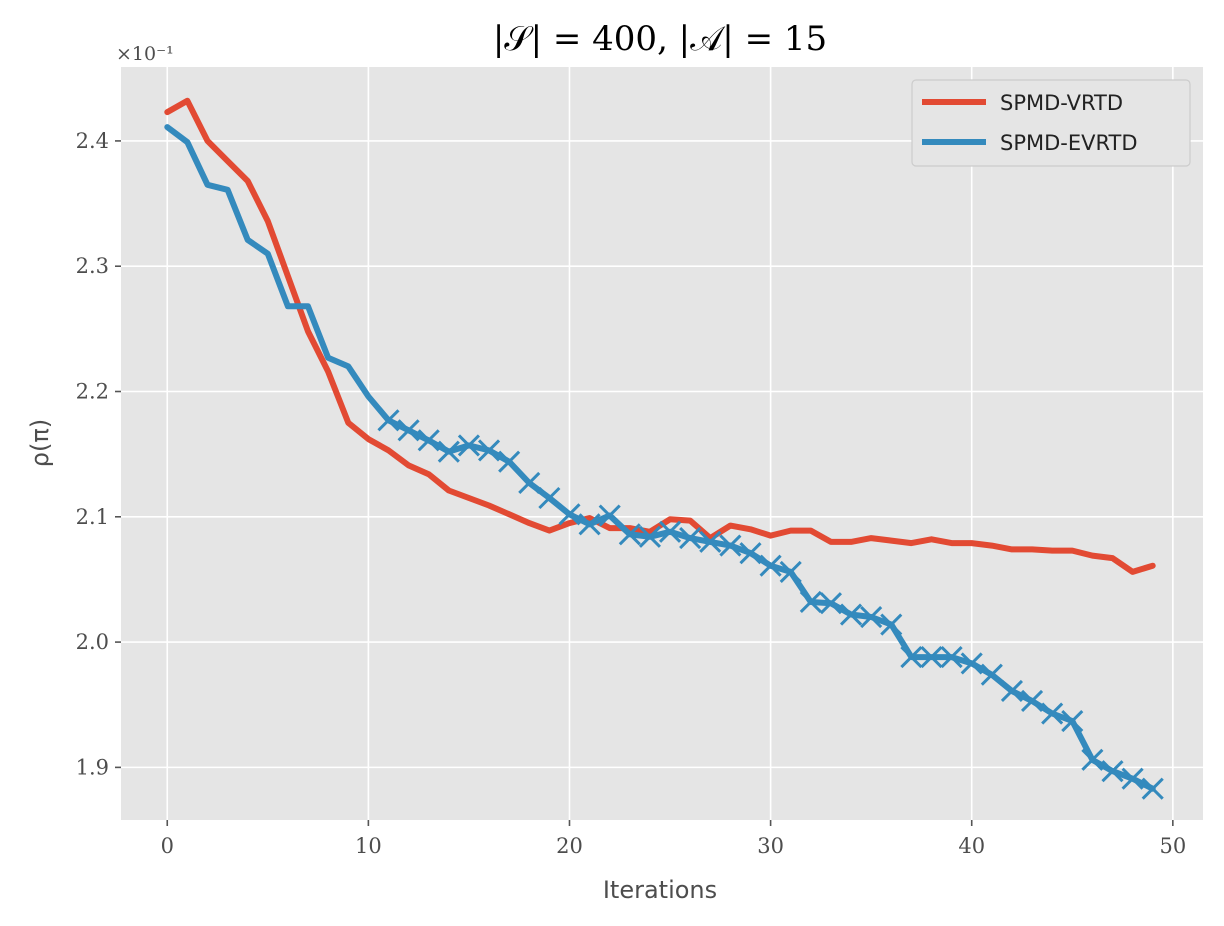  I want to click on y-offset-label: ×10⁻¹, so click(145, 54).